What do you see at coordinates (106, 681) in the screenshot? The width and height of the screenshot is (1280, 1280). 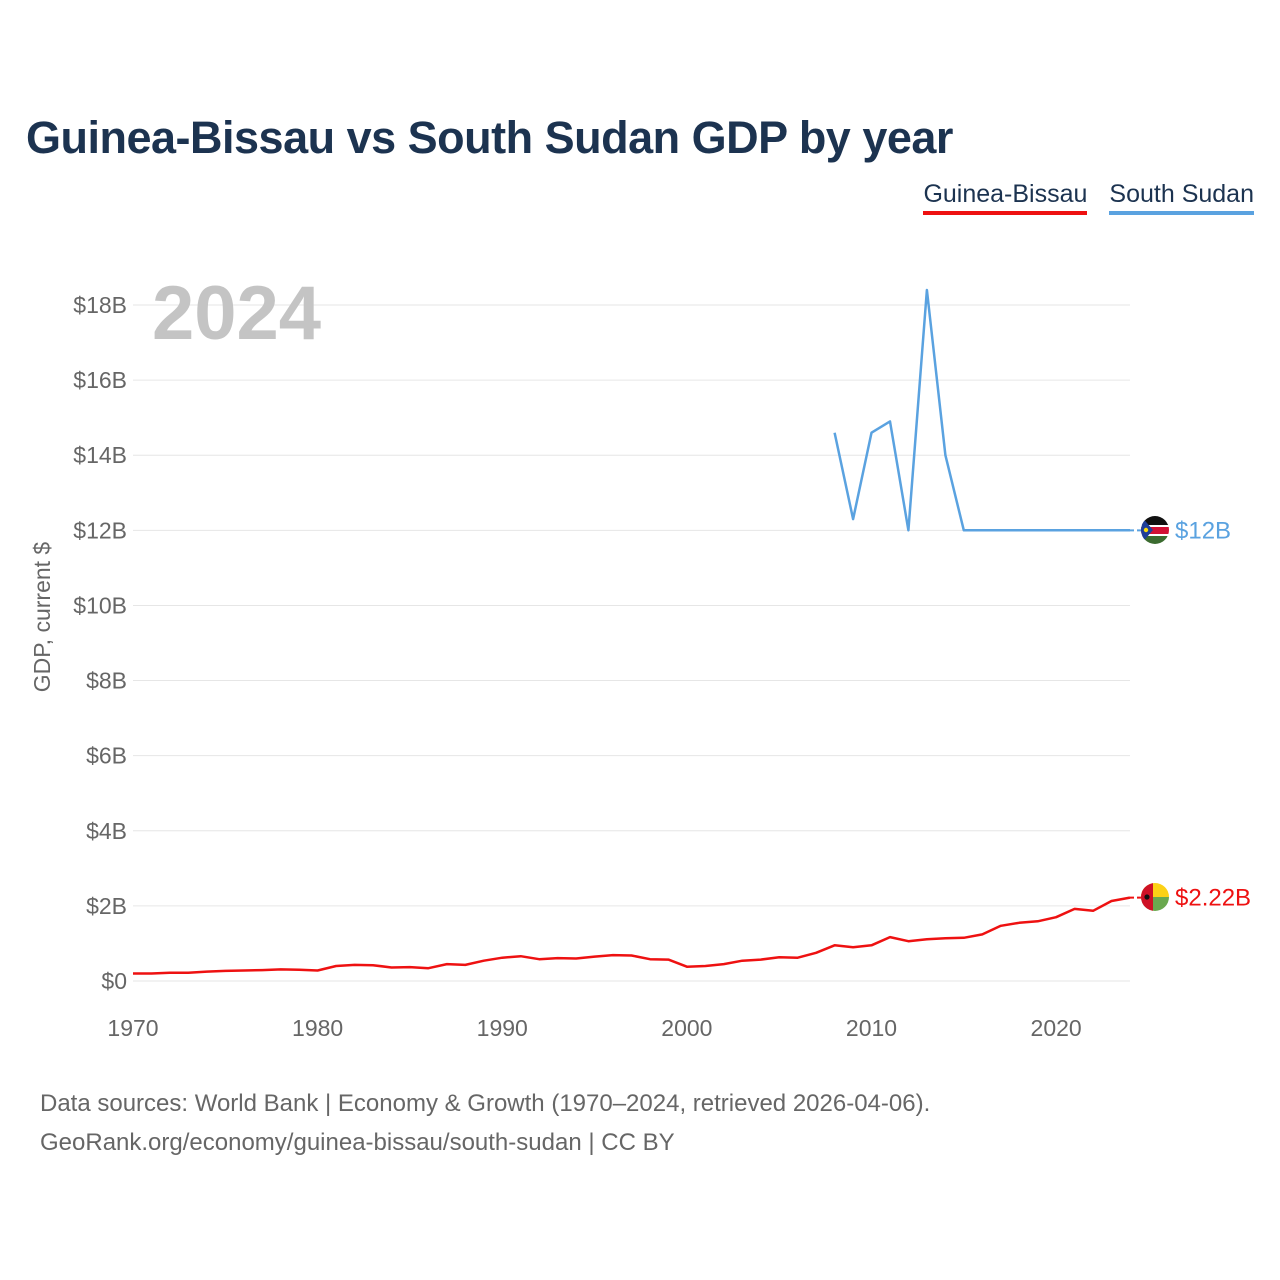 I see `y-tick-label: $8B` at bounding box center [106, 681].